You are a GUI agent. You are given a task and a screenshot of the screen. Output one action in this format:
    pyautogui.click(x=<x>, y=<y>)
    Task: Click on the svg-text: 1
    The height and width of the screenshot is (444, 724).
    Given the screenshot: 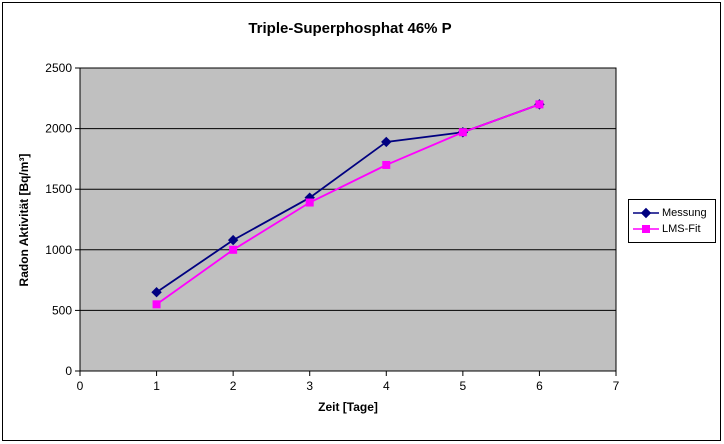 What is the action you would take?
    pyautogui.click(x=156, y=386)
    